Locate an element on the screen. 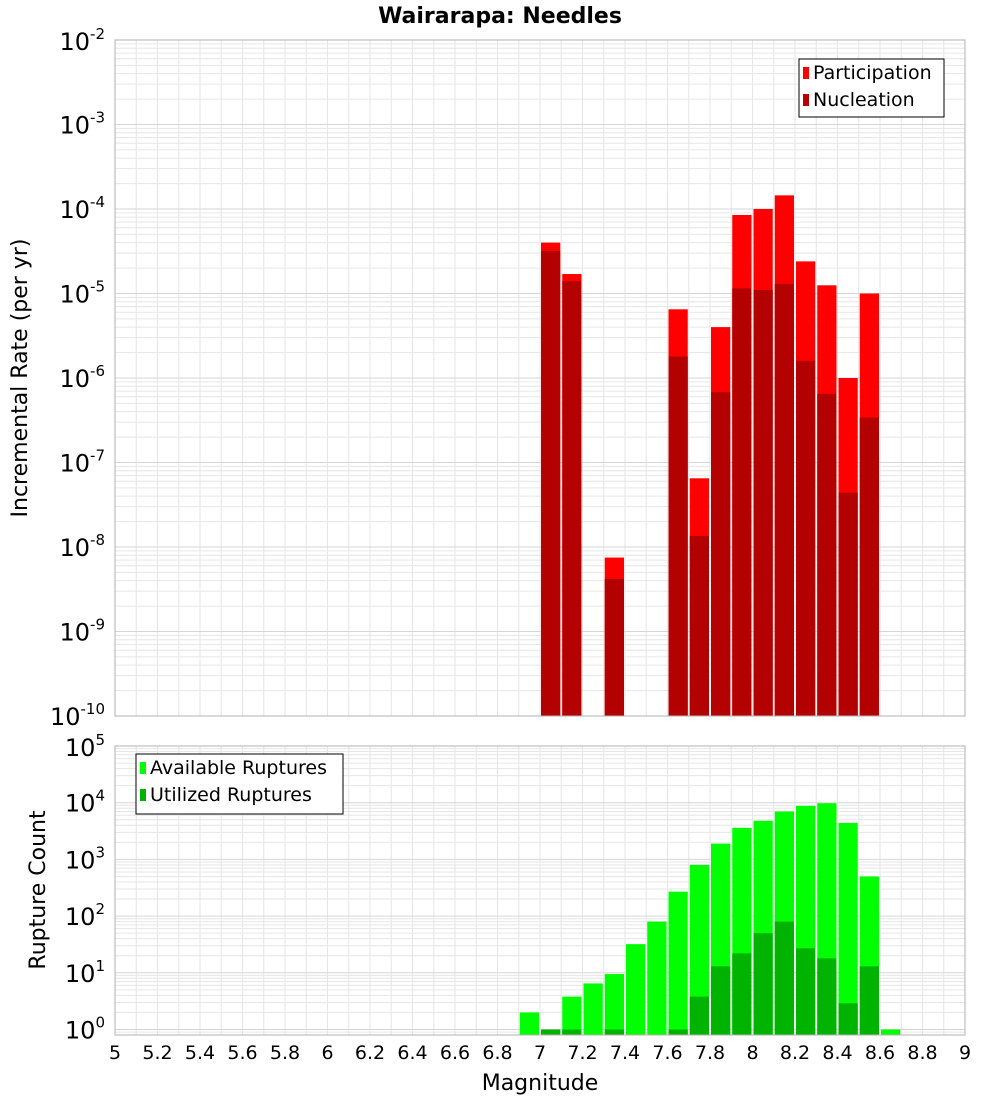  top-legend-label: Participation is located at coordinates (872, 73).